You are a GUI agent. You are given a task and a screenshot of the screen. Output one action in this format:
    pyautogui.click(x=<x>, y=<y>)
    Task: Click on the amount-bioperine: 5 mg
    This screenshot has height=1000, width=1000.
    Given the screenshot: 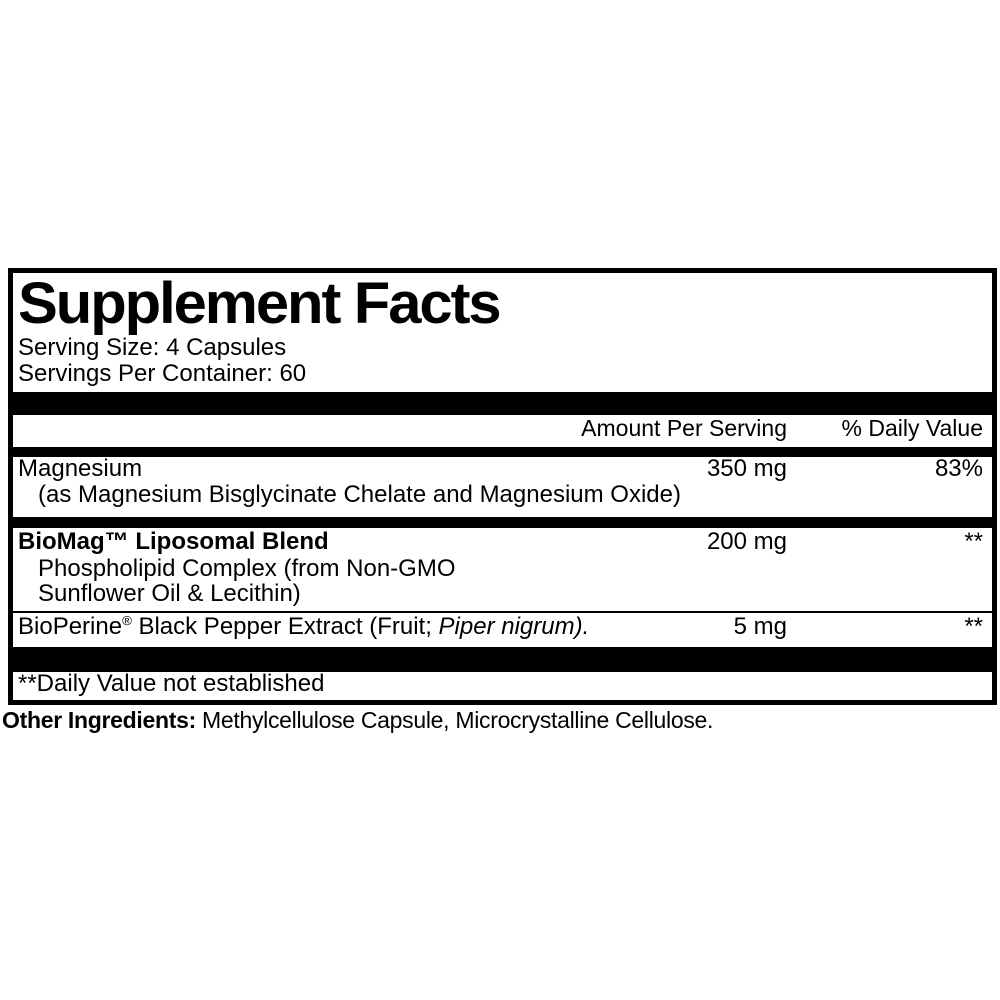 What is the action you would take?
    pyautogui.click(x=760, y=626)
    